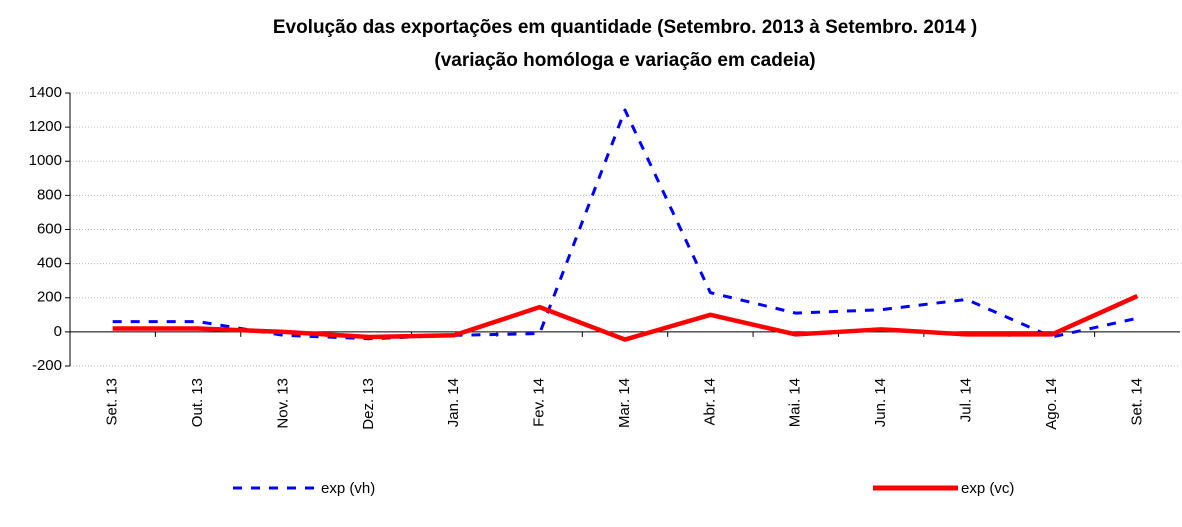 Image resolution: width=1182 pixels, height=527 pixels. I want to click on y-tick-label: 200, so click(49, 297).